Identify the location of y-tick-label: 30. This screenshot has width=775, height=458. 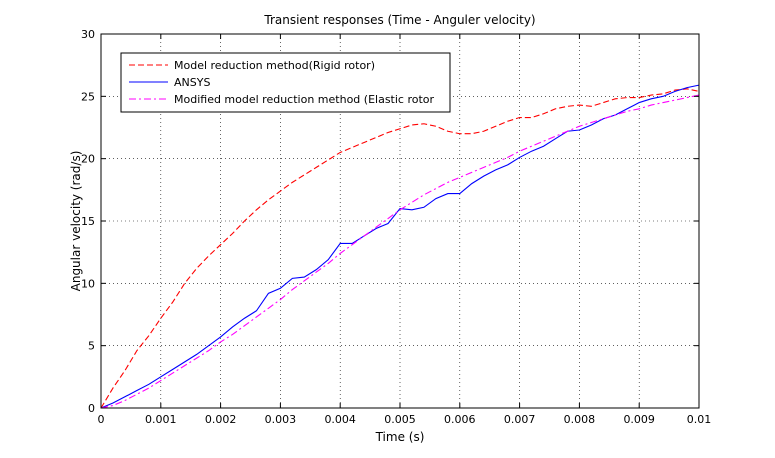
(88, 34).